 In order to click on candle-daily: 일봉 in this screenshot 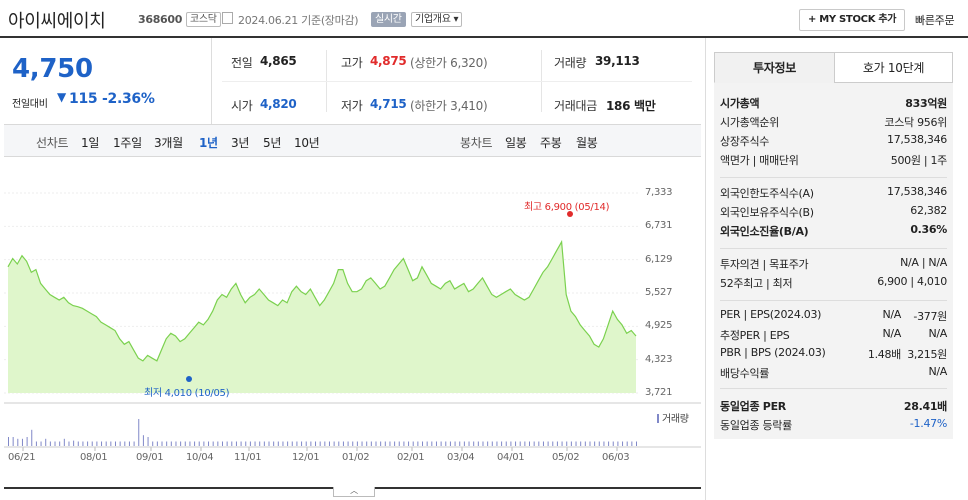, I will do `click(516, 143)`.